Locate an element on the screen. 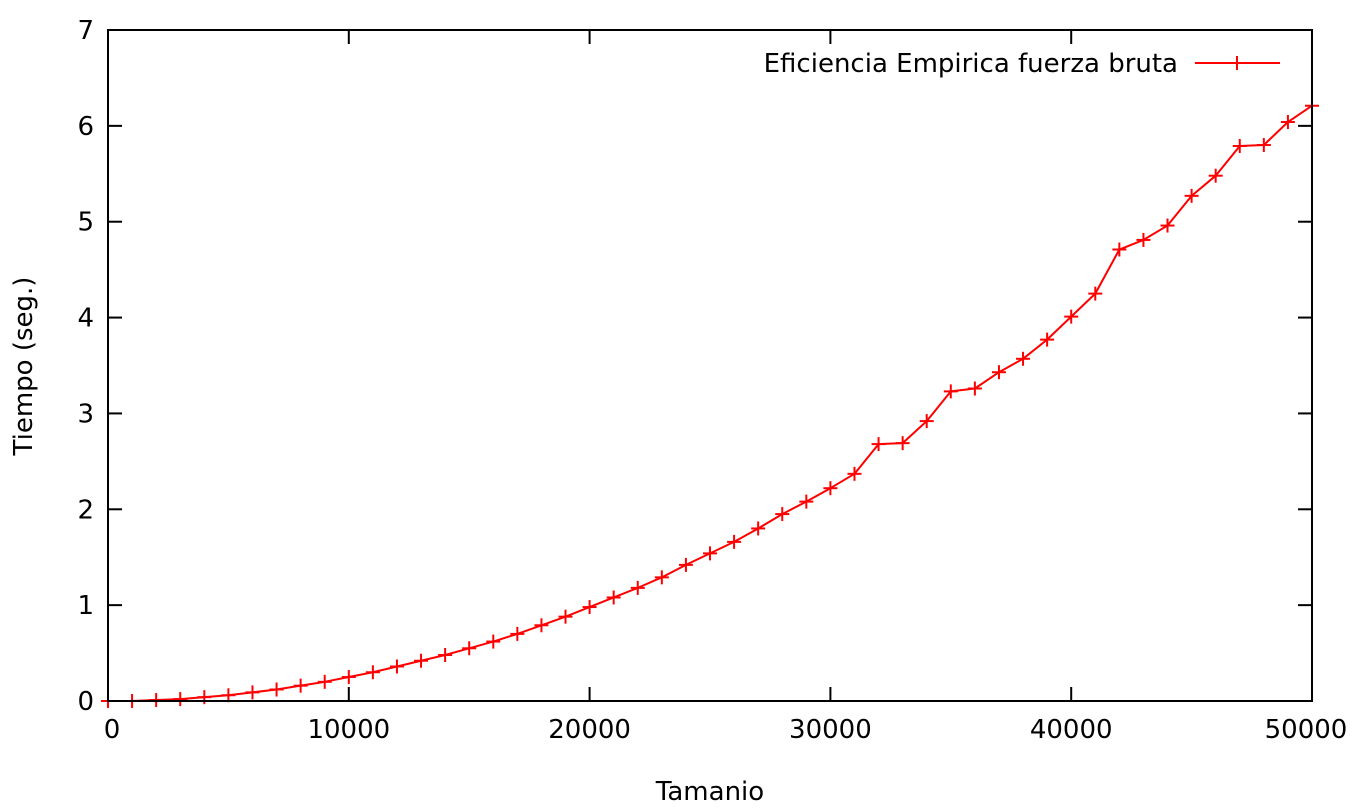 The height and width of the screenshot is (811, 1363). x-tick-label: 10000 is located at coordinates (348, 730).